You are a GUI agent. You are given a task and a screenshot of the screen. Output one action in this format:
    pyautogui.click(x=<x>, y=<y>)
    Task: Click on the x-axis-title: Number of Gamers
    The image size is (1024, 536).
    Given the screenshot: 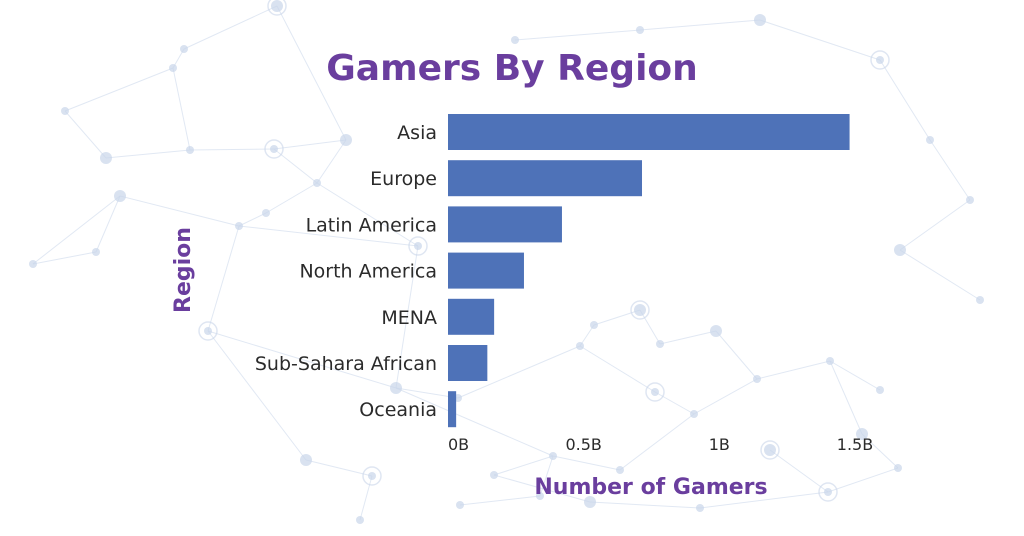 What is the action you would take?
    pyautogui.click(x=650, y=487)
    